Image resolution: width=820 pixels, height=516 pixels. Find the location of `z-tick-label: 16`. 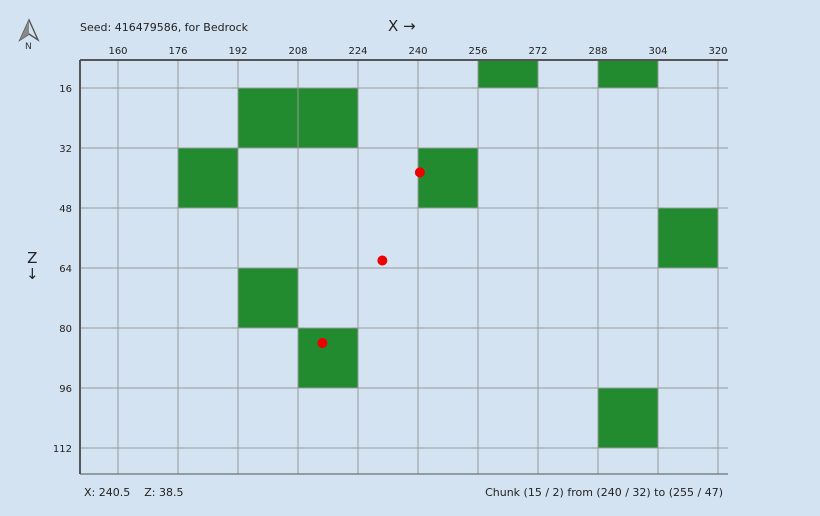

z-tick-label: 16 is located at coordinates (65, 89).